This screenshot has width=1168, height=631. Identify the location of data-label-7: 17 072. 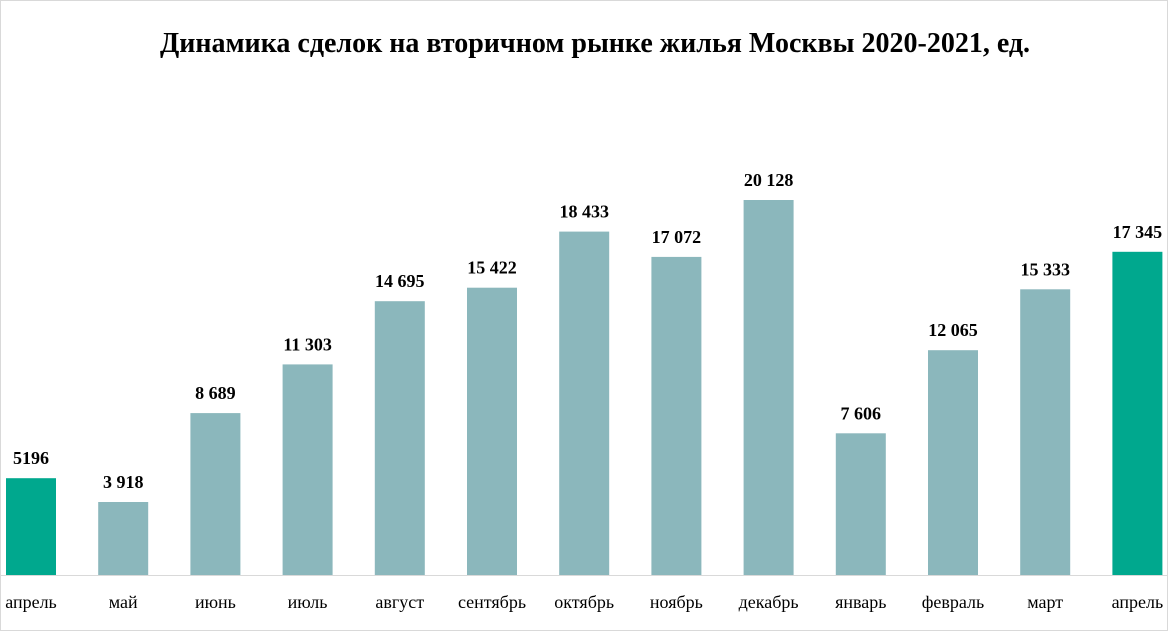
(677, 237).